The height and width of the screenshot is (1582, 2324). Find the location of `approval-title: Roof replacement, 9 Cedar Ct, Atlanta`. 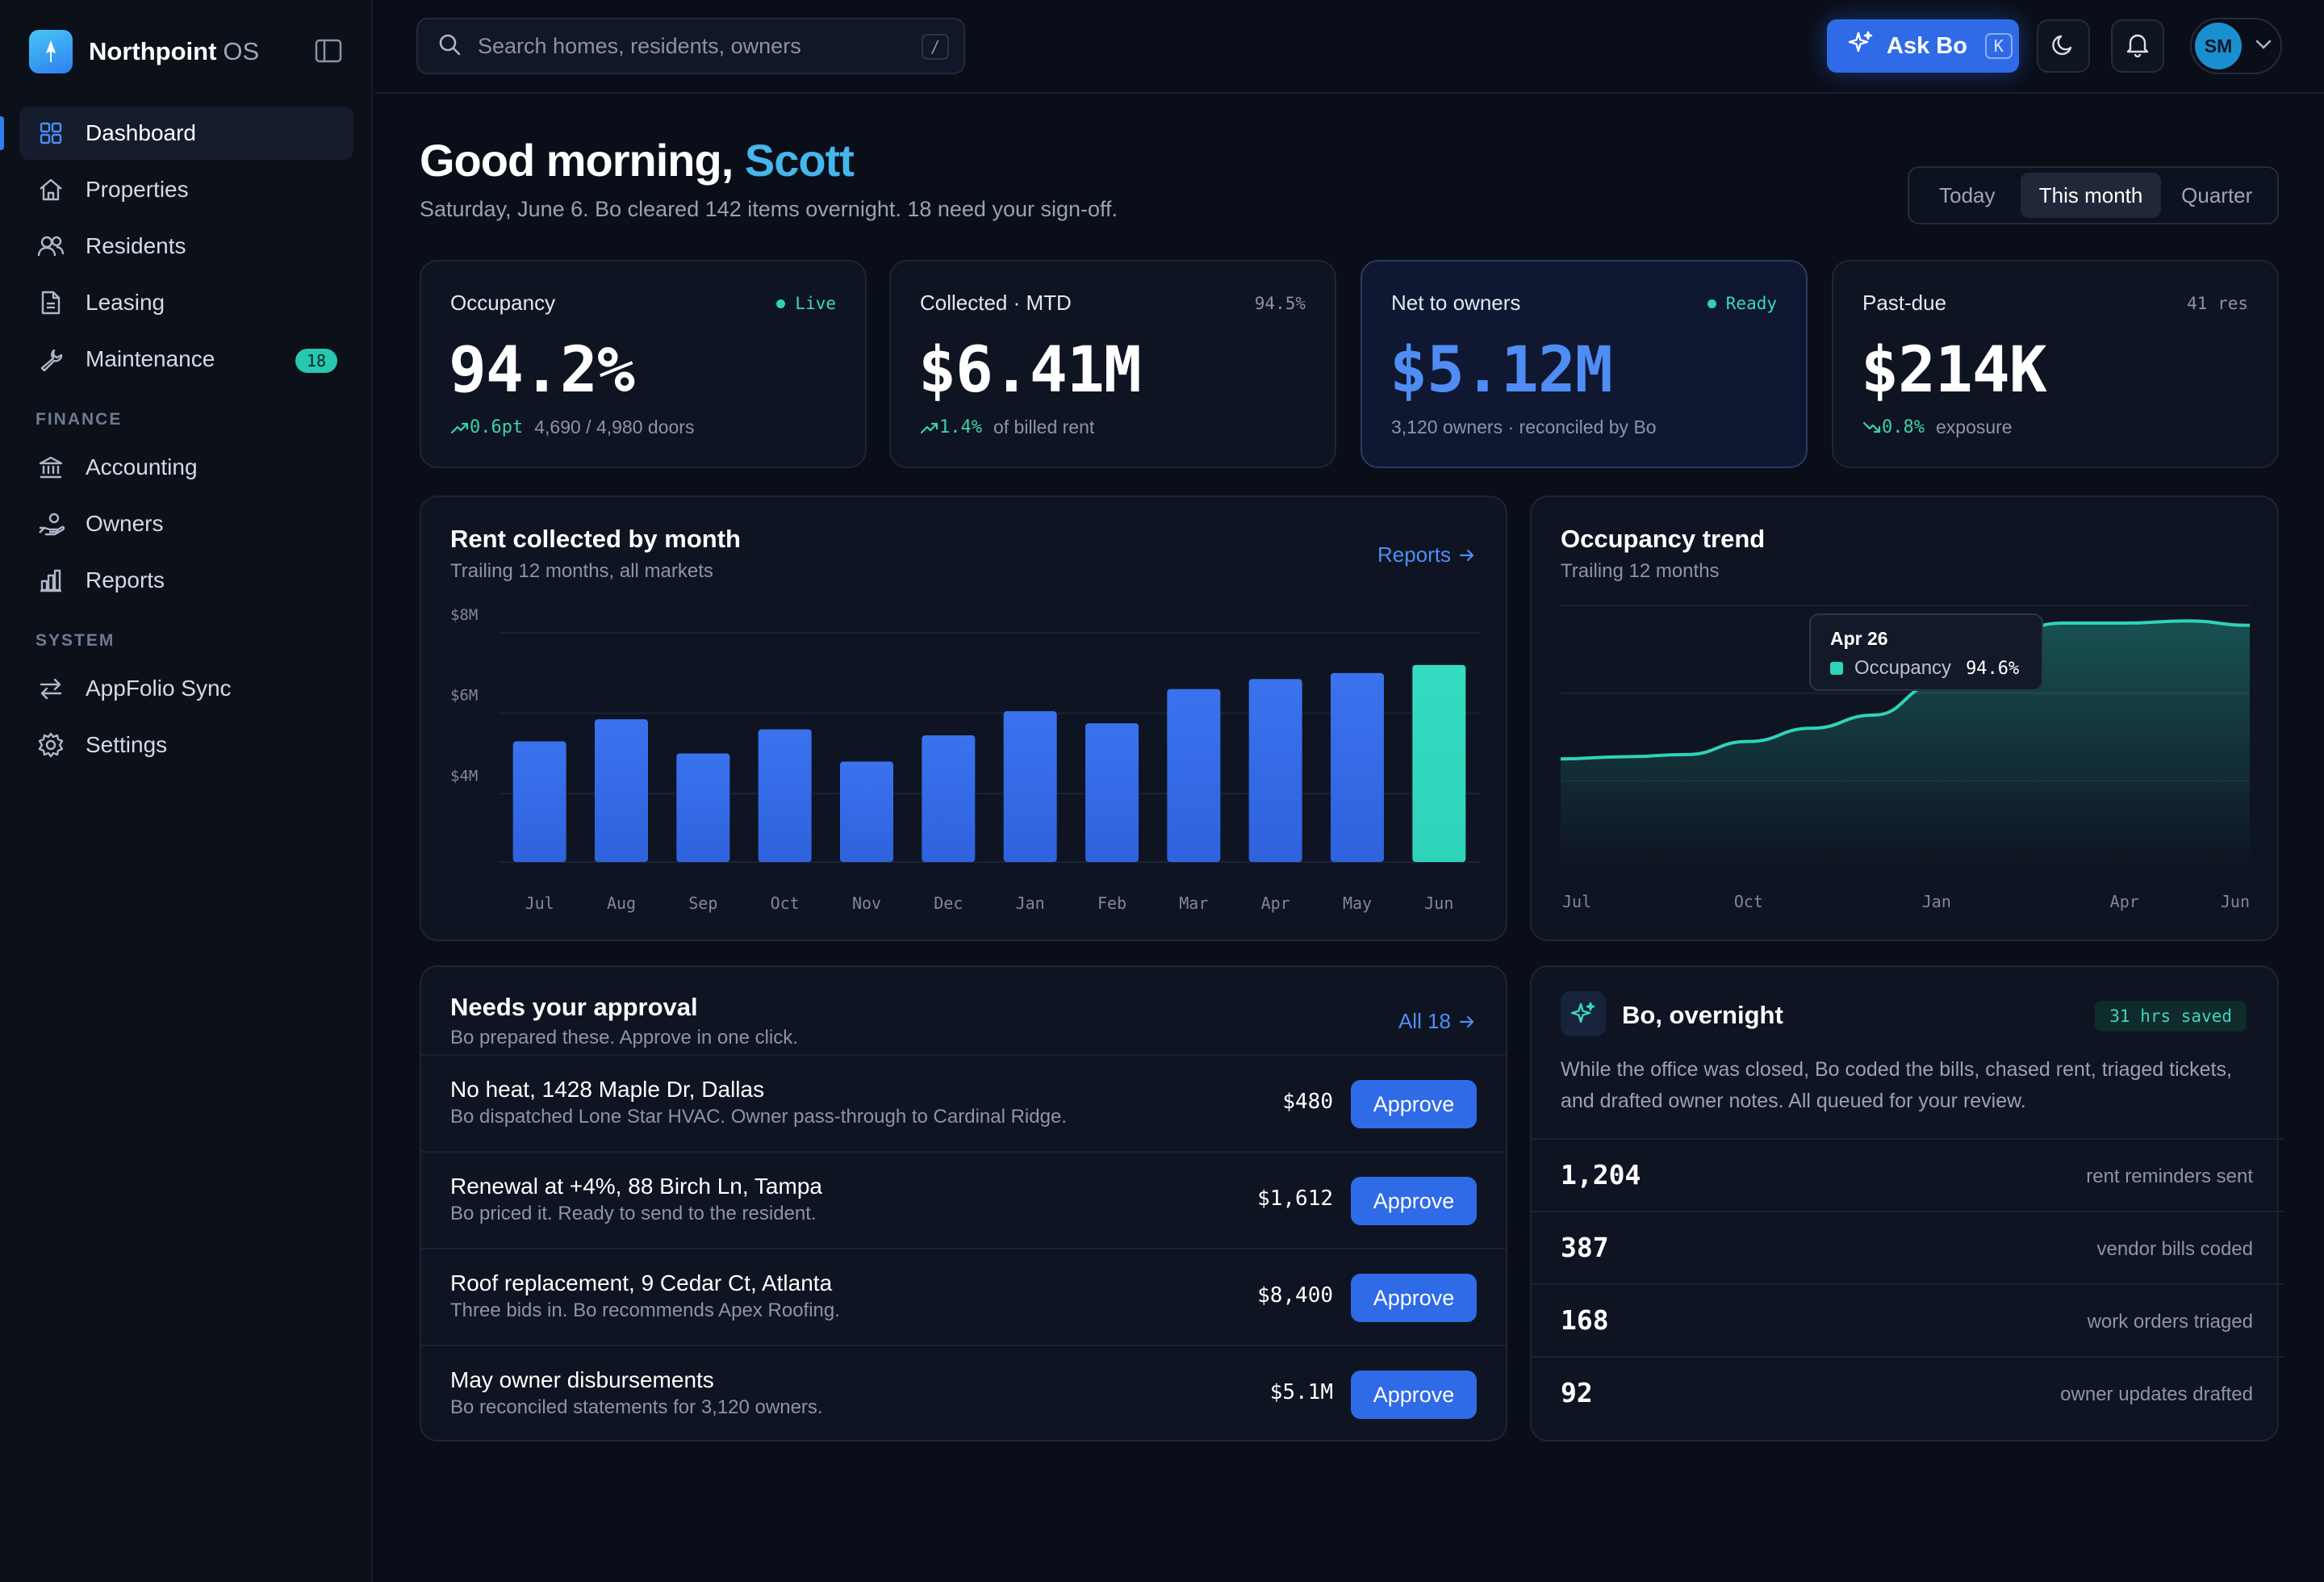

approval-title: Roof replacement, 9 Cedar Ct, Atlanta is located at coordinates (641, 1282).